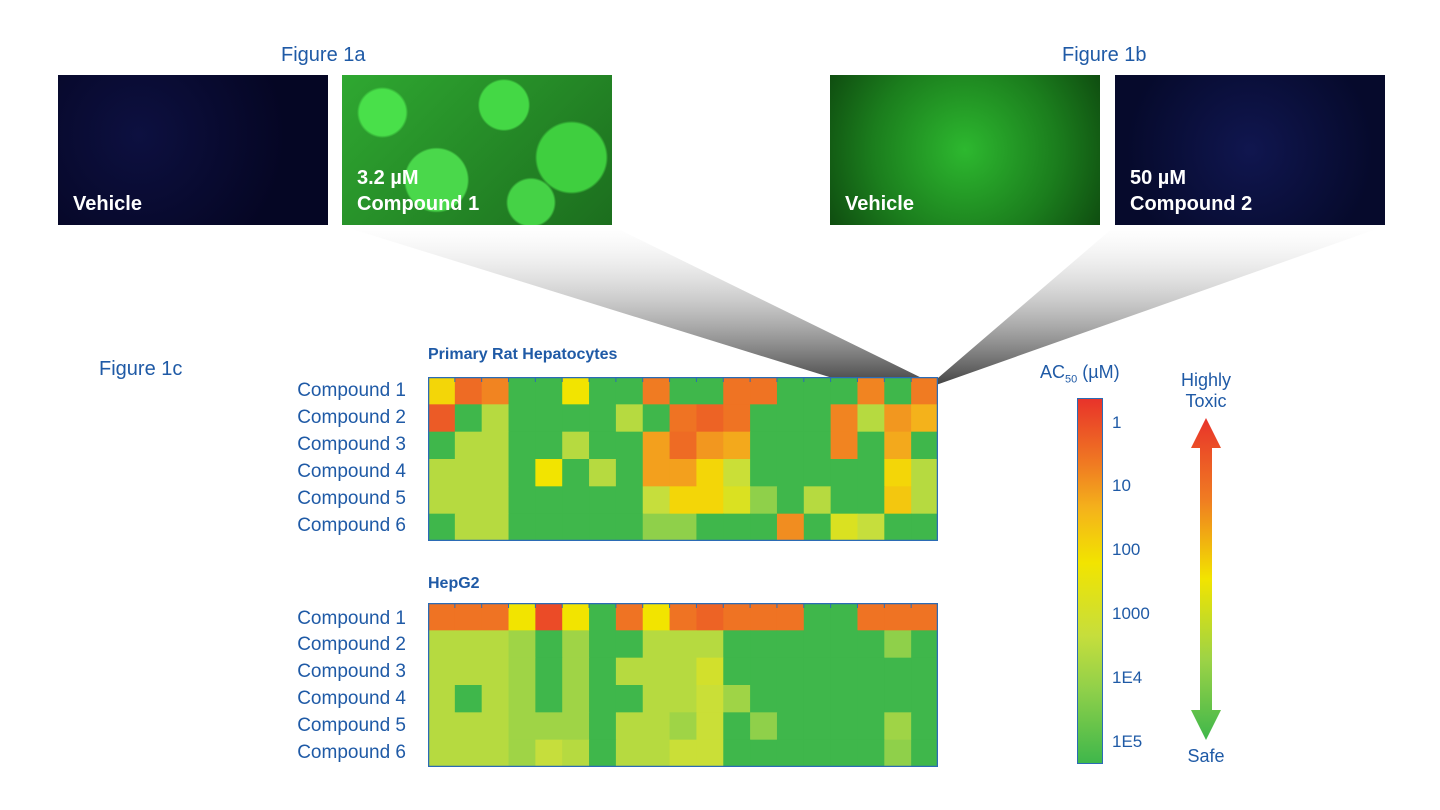 The width and height of the screenshot is (1440, 810). What do you see at coordinates (1206, 390) in the screenshot?
I see `arrow-top-label: Highly Toxic` at bounding box center [1206, 390].